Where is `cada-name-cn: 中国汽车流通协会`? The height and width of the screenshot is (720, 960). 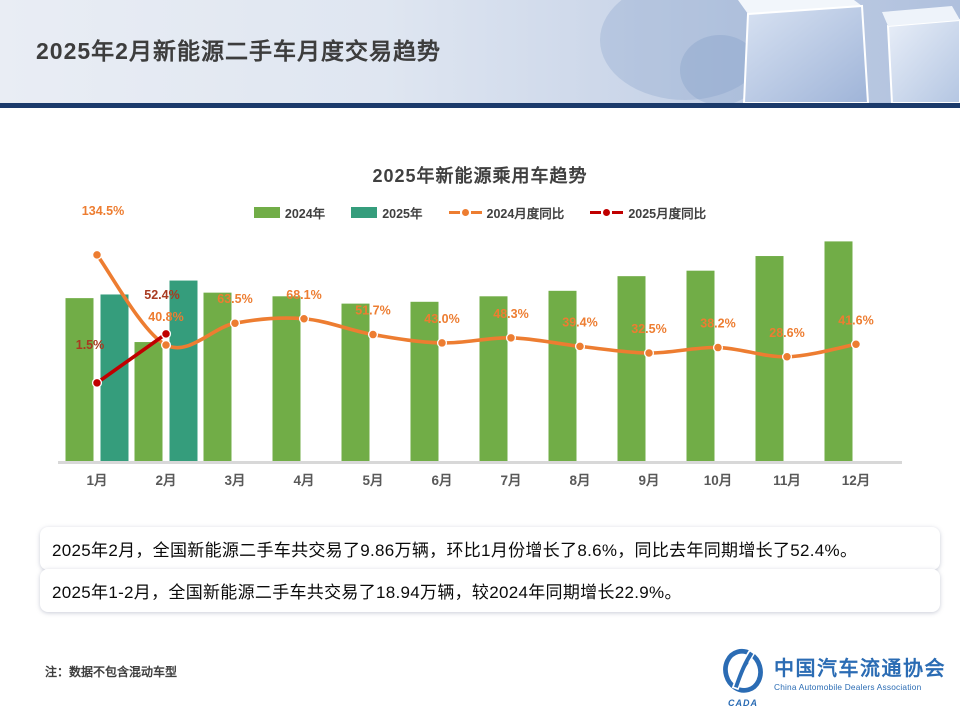
cada-name-cn: 中国汽车流通协会 is located at coordinates (860, 669).